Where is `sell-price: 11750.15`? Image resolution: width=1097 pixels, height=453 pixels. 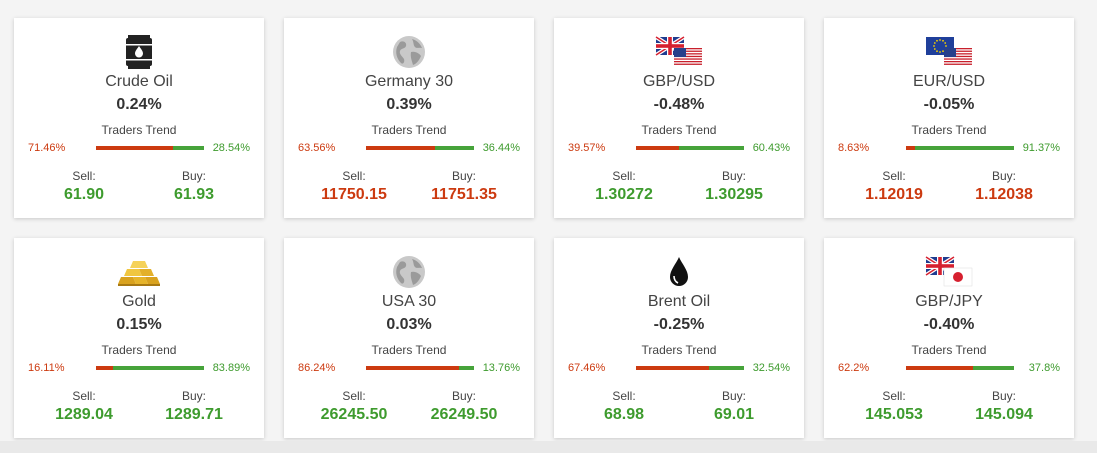 sell-price: 11750.15 is located at coordinates (354, 194).